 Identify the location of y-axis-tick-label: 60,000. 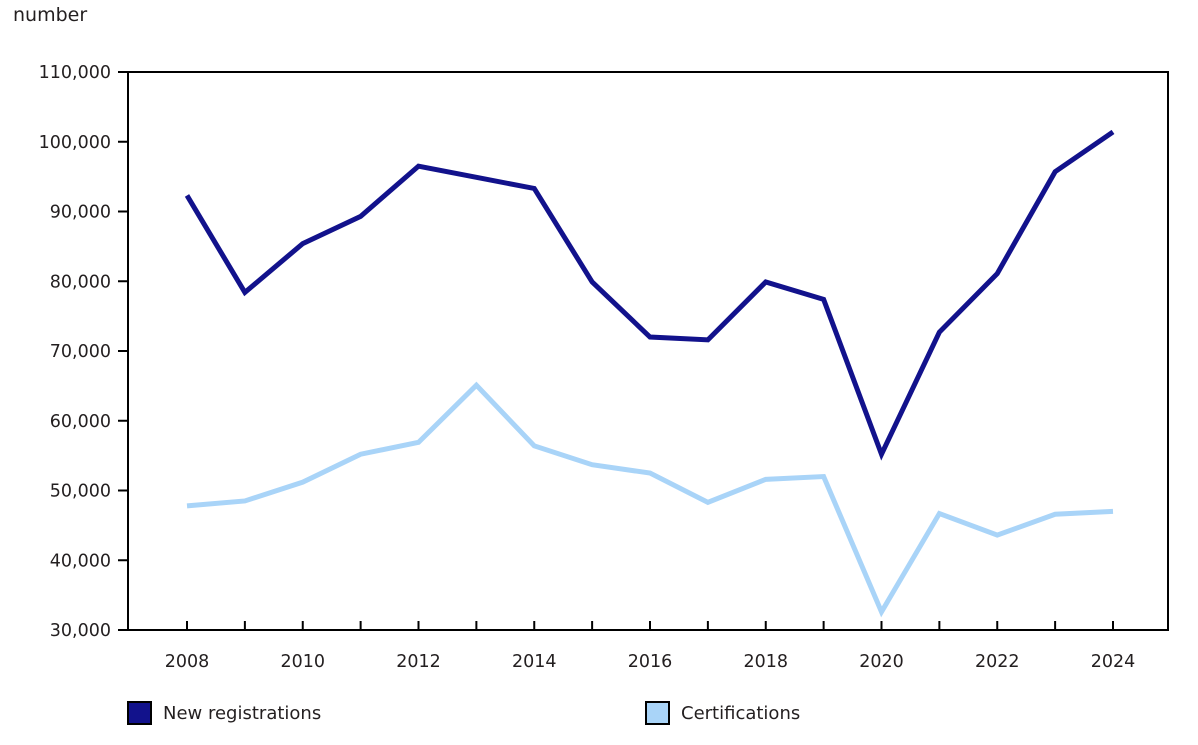
(80, 422).